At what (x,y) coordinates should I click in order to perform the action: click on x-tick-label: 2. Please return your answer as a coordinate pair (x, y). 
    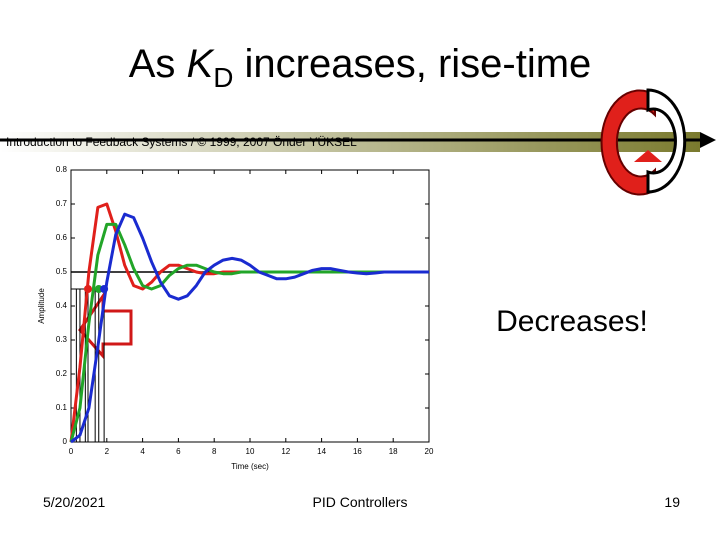
    Looking at the image, I should click on (107, 451).